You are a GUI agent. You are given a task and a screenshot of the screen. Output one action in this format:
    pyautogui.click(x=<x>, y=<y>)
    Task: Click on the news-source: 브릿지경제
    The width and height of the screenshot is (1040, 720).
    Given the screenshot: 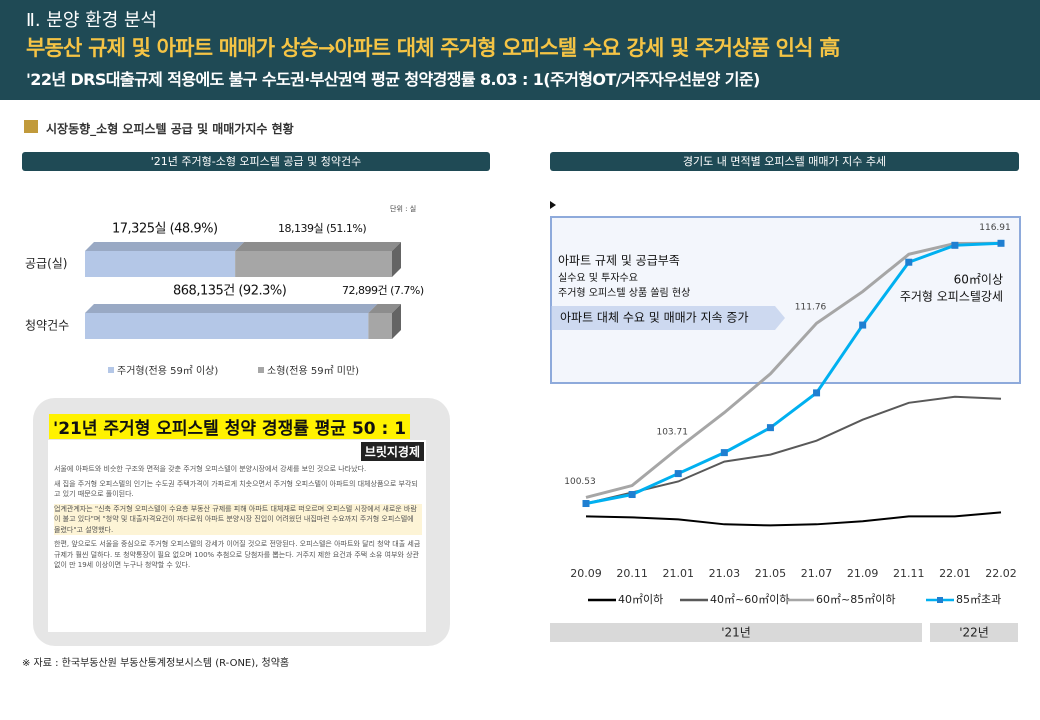 What is the action you would take?
    pyautogui.click(x=392, y=451)
    